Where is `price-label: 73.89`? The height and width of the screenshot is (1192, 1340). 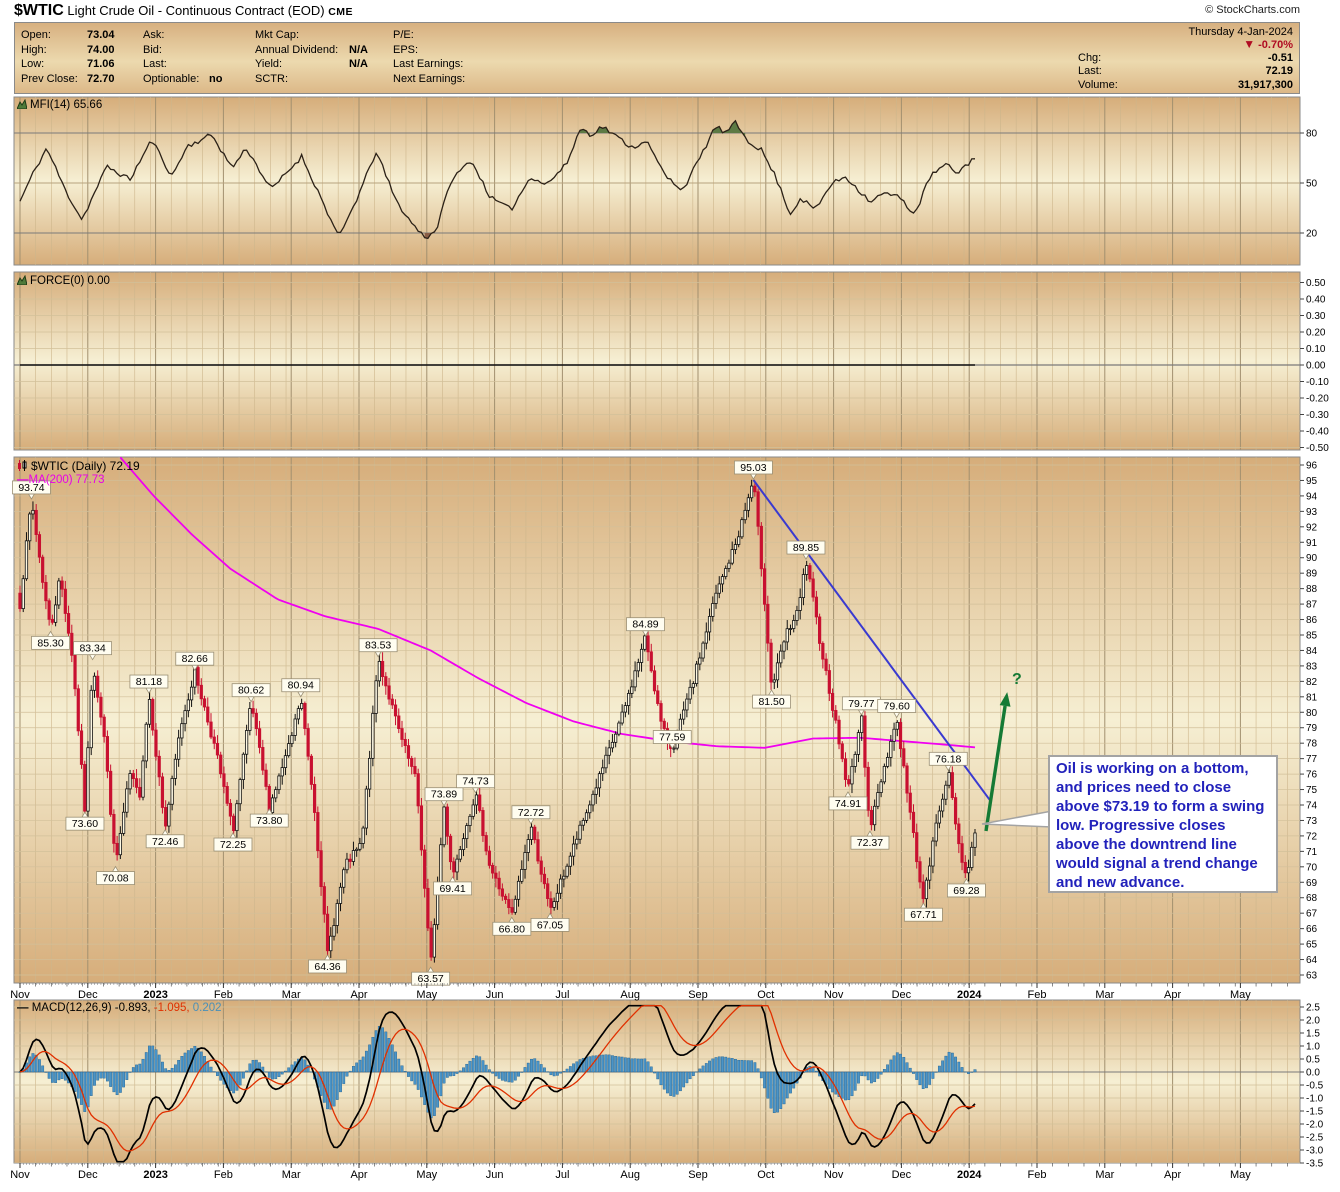 price-label: 73.89 is located at coordinates (444, 797).